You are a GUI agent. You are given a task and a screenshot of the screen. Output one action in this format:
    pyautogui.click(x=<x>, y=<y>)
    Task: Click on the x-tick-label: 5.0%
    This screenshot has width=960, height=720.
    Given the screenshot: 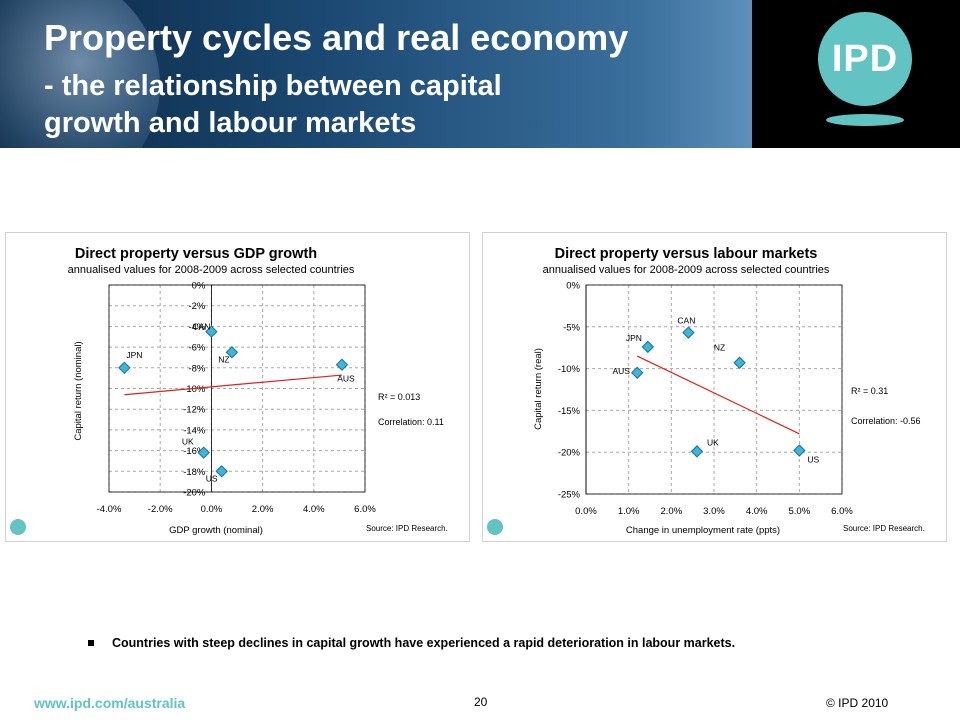 What is the action you would take?
    pyautogui.click(x=800, y=511)
    